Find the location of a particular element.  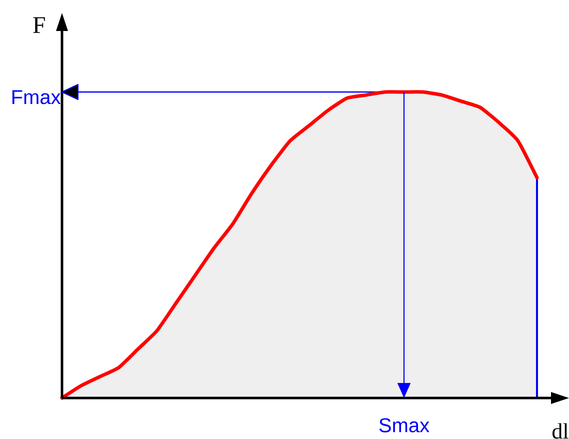

ref-line-label: Fmax is located at coordinates (36, 97).